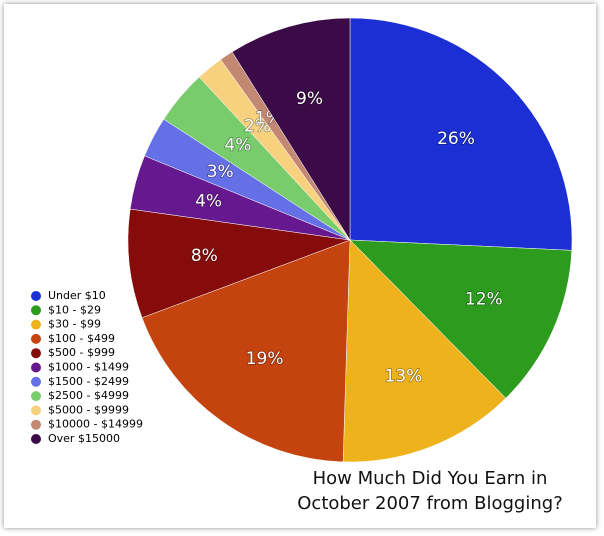 The height and width of the screenshot is (536, 604). What do you see at coordinates (404, 376) in the screenshot?
I see `data-label: 13%` at bounding box center [404, 376].